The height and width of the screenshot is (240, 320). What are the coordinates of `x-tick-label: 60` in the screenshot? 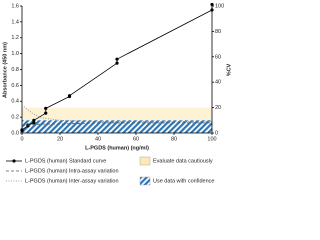 It's located at (136, 139).